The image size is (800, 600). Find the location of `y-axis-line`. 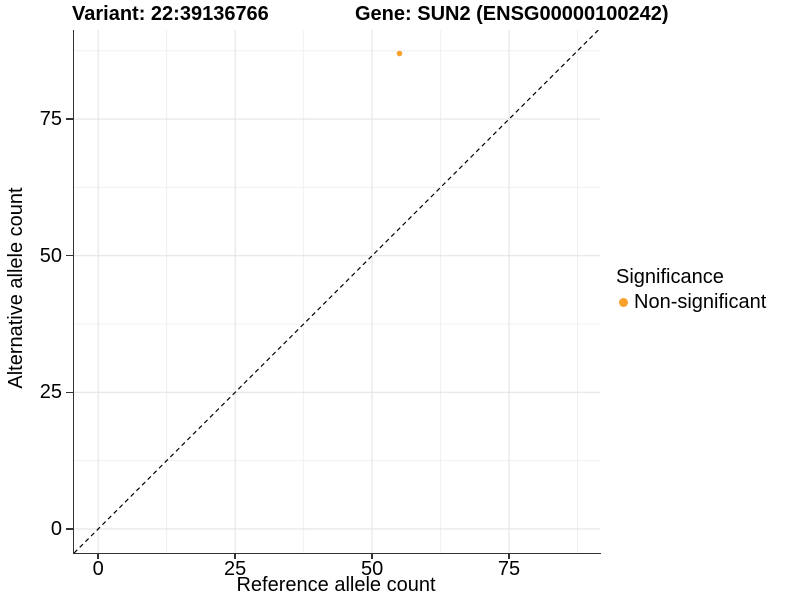

y-axis-line is located at coordinates (73, 292).